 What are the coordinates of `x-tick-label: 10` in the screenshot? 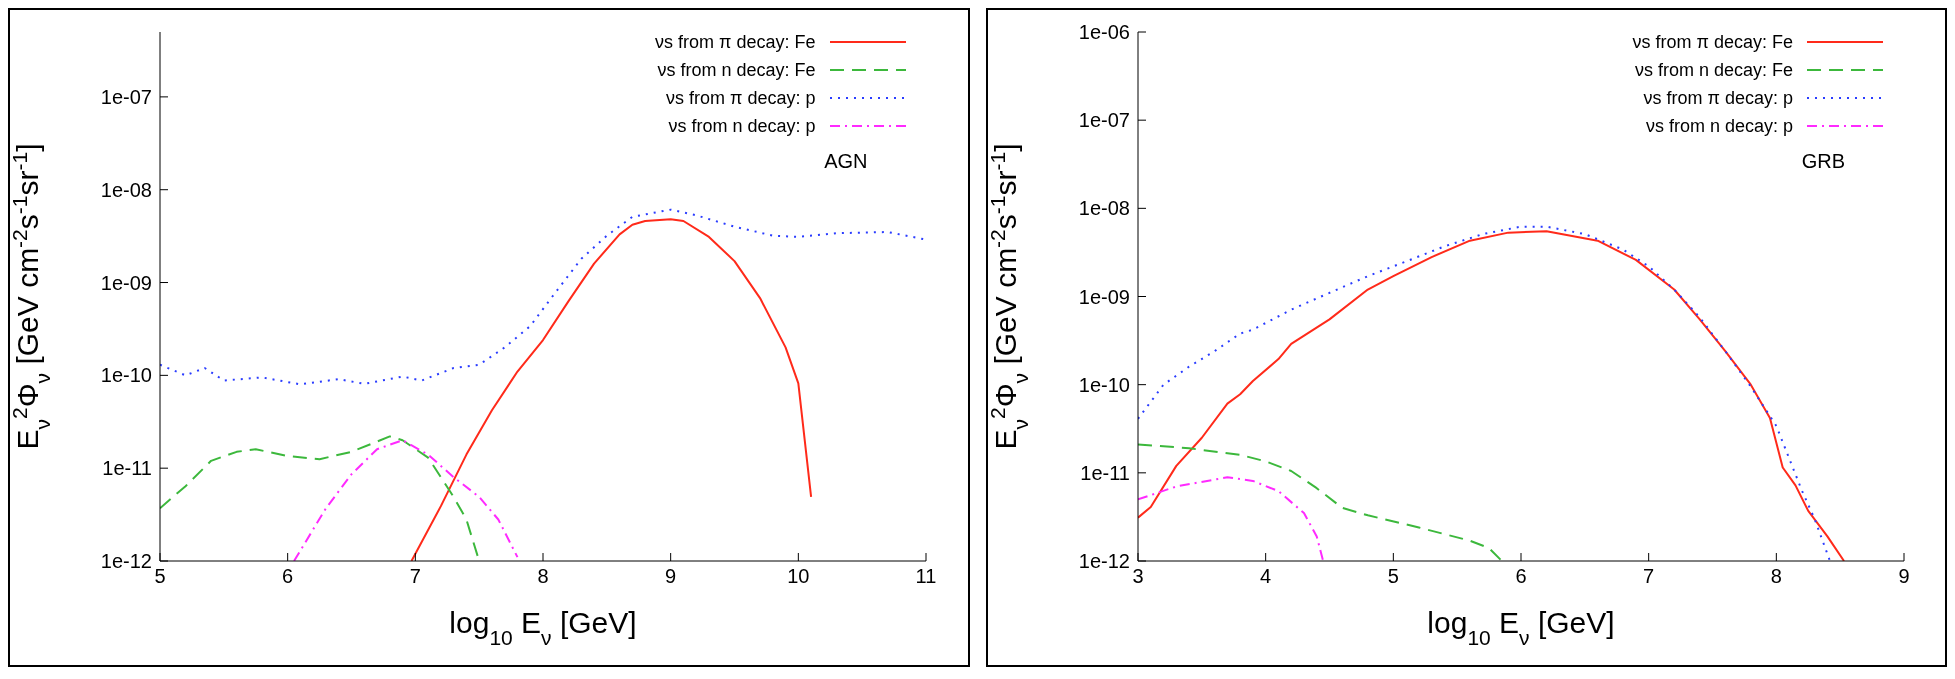 It's located at (798, 576).